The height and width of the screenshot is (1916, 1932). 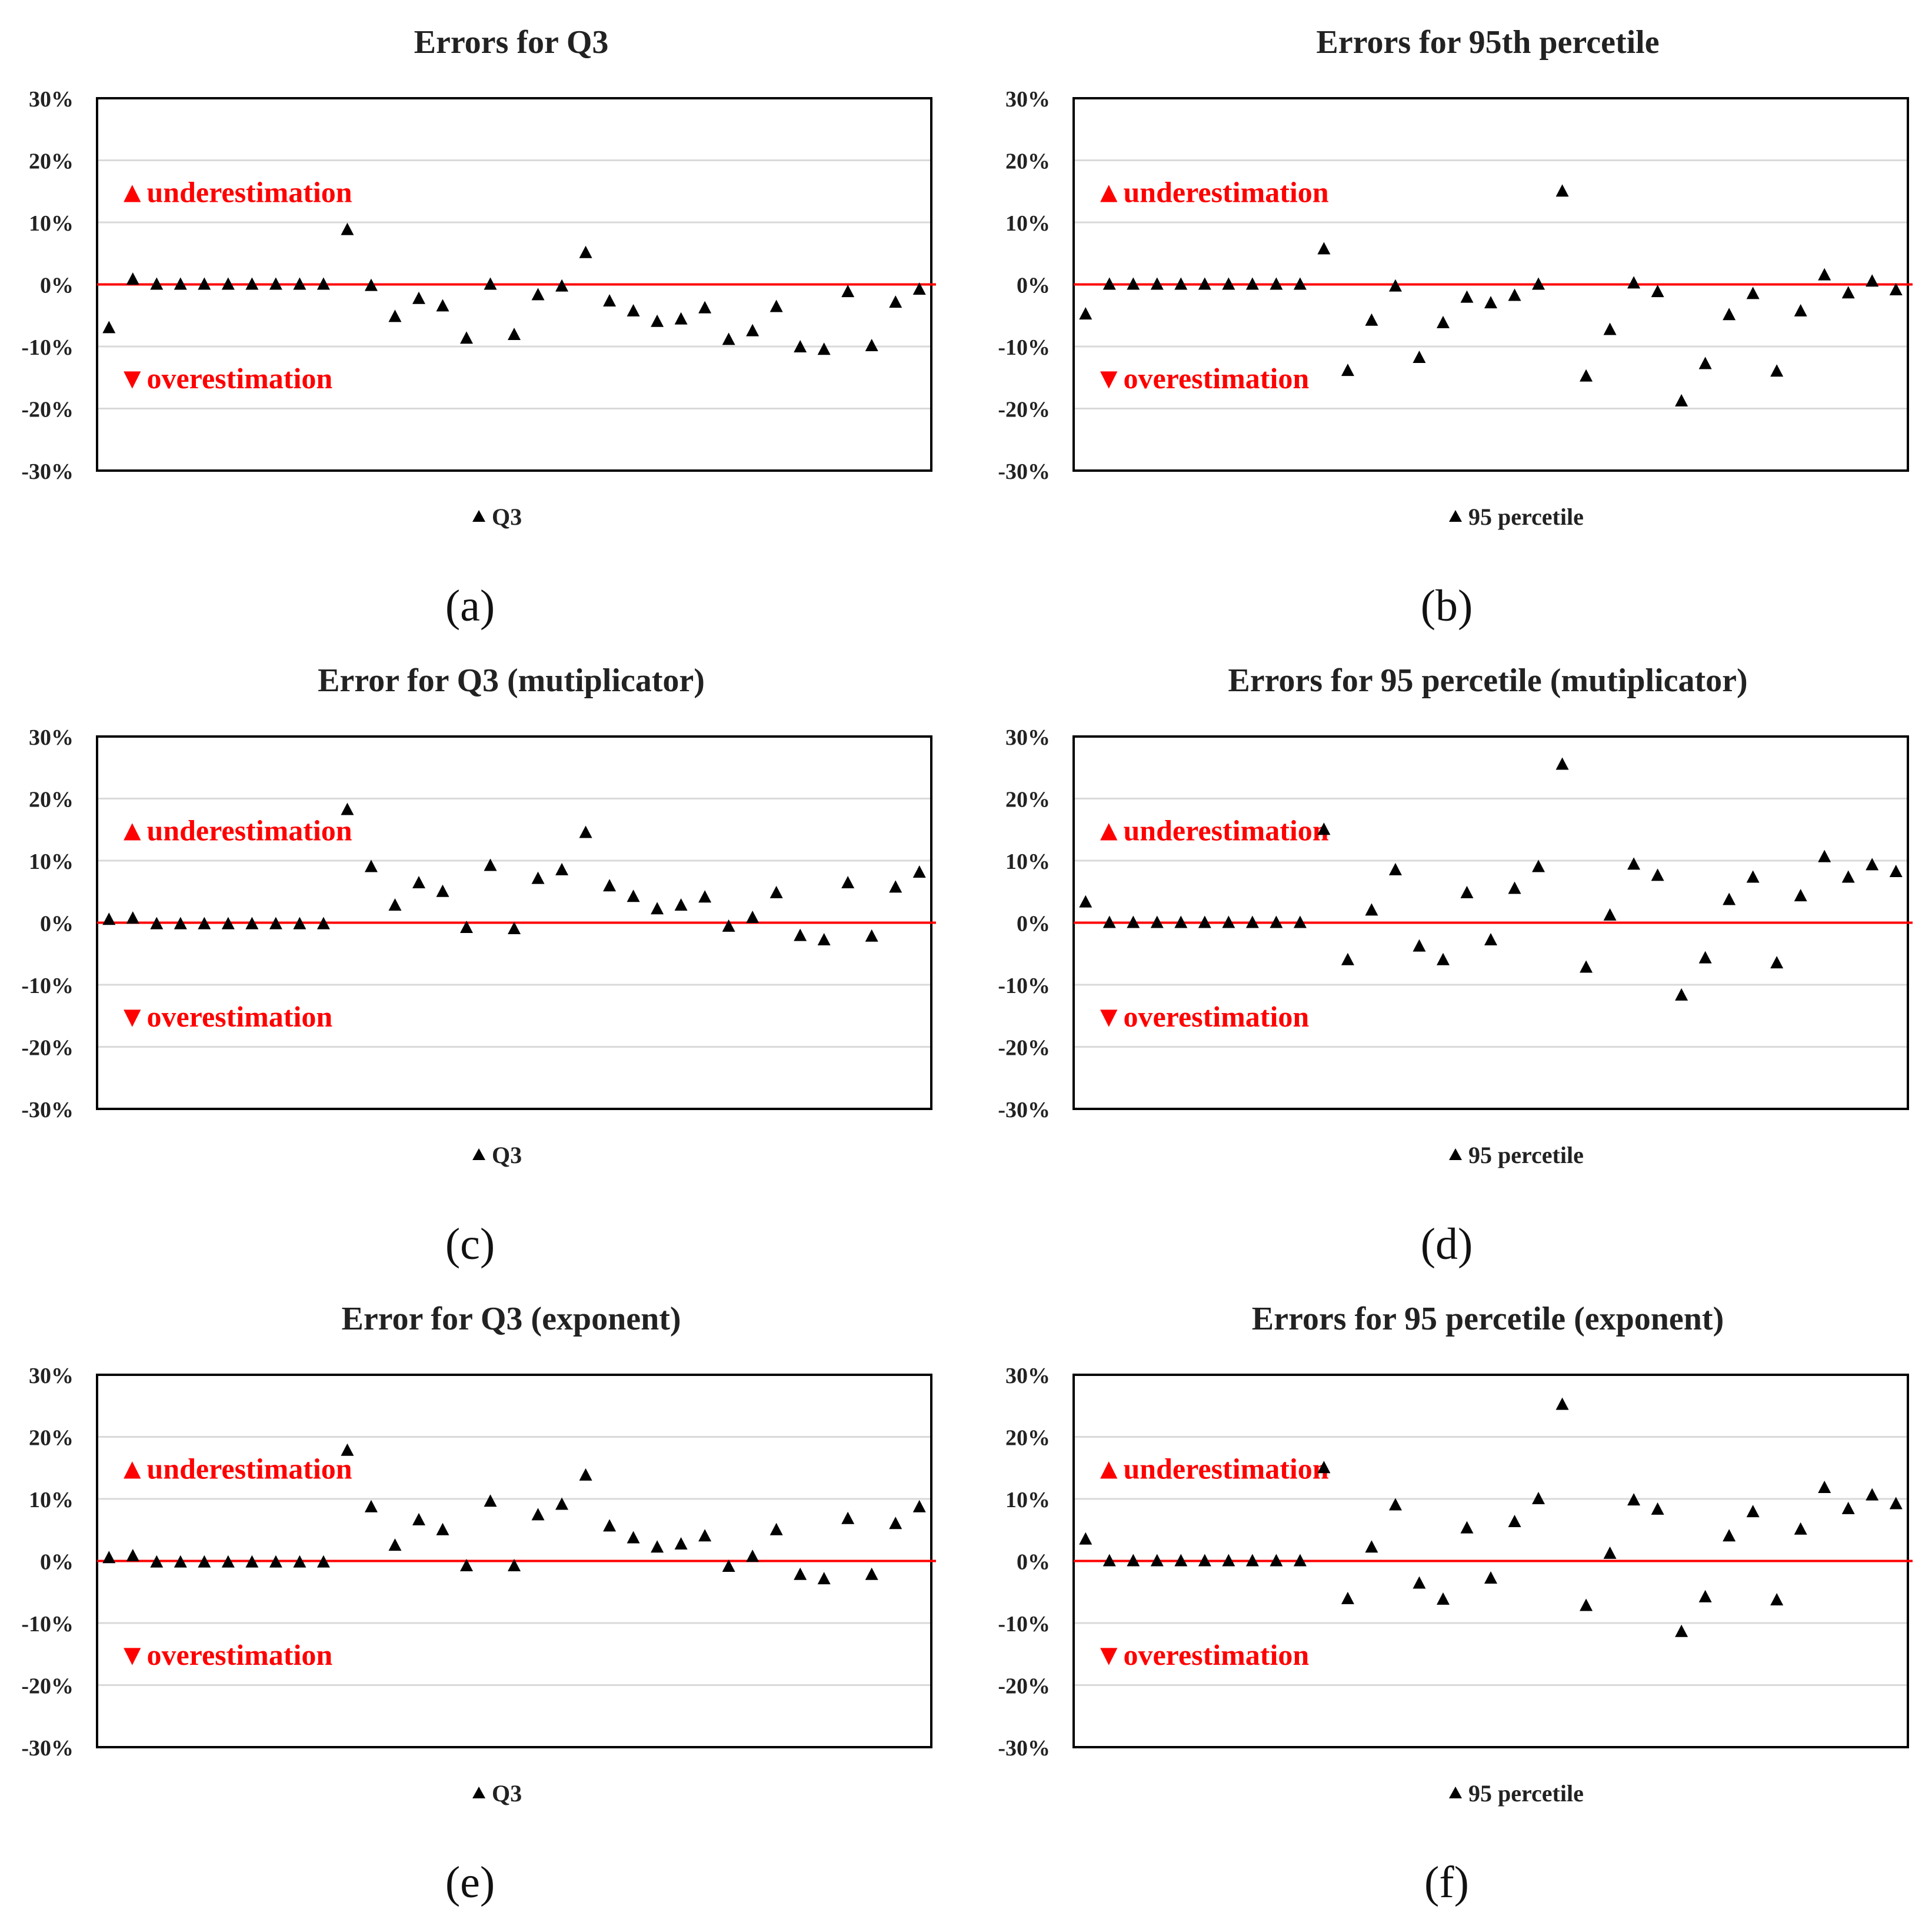 What do you see at coordinates (1447, 606) in the screenshot?
I see `panel-label: (b)` at bounding box center [1447, 606].